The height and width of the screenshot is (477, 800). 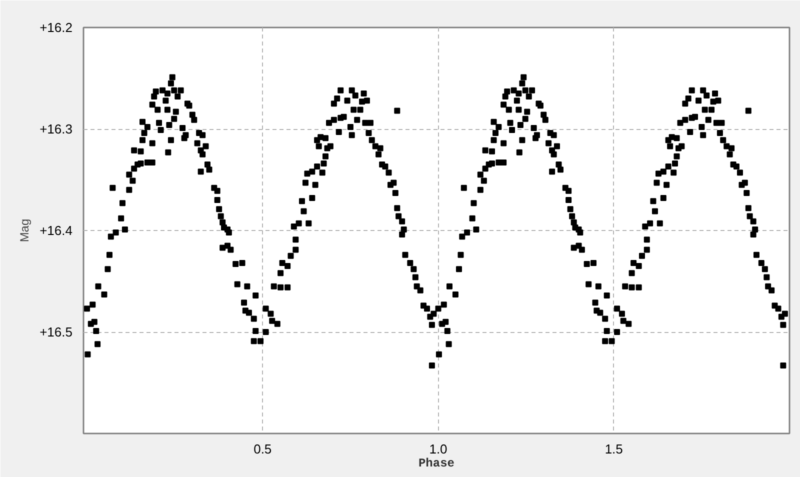 I want to click on x-tick-label: 1.5, so click(x=613, y=449).